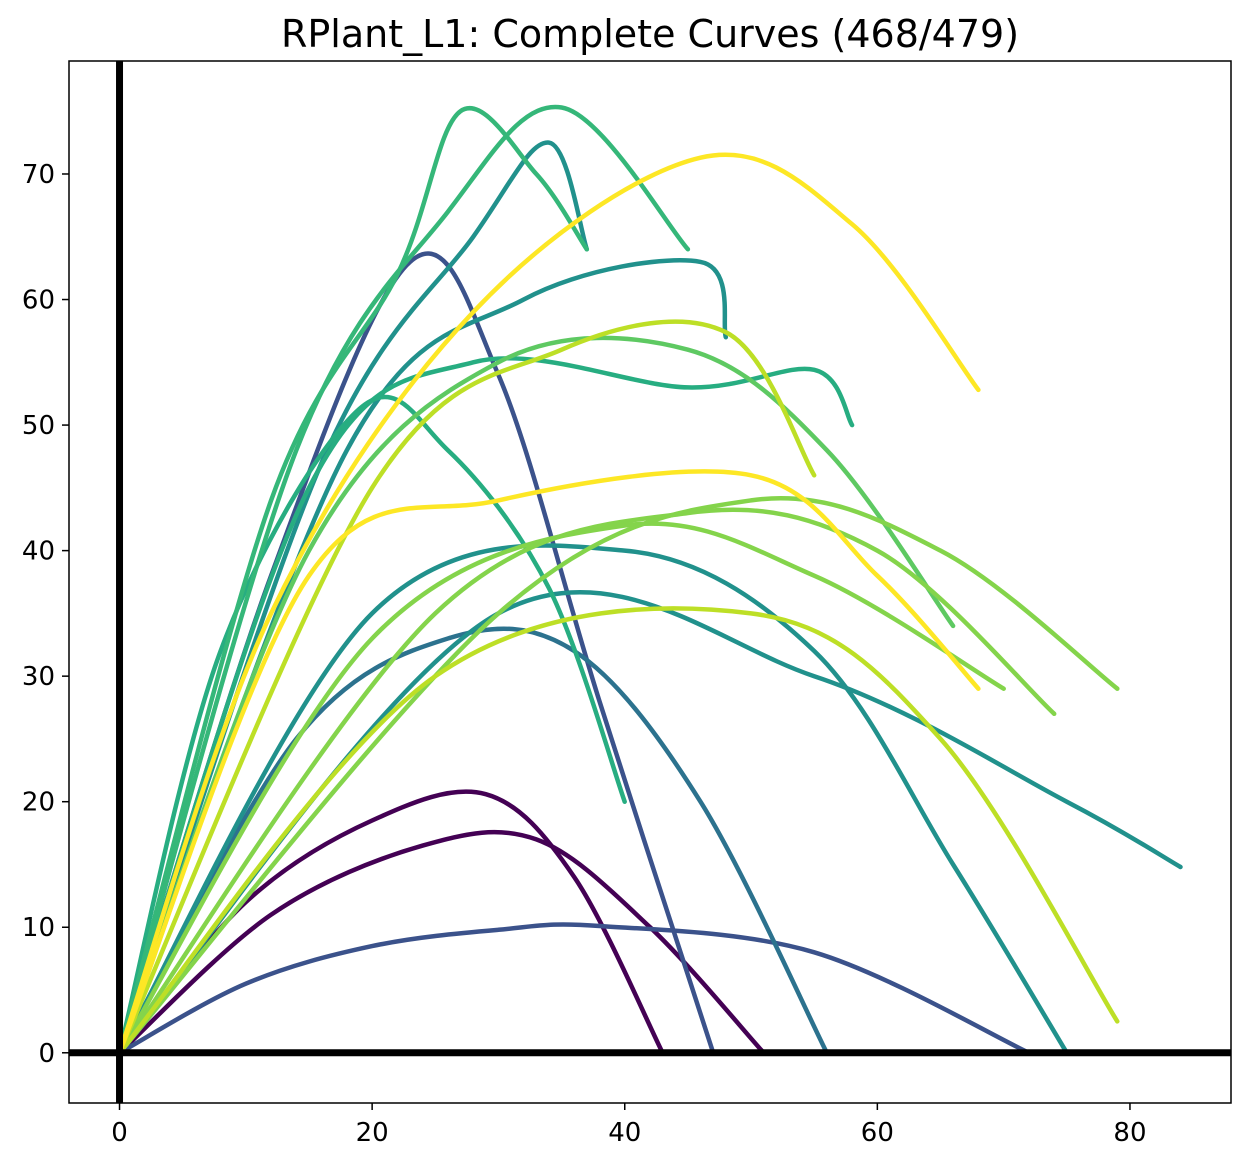 Image resolution: width=1246 pixels, height=1163 pixels. What do you see at coordinates (650, 34) in the screenshot?
I see `chart-title: RPlant_L1: Complete Curves (468/479)` at bounding box center [650, 34].